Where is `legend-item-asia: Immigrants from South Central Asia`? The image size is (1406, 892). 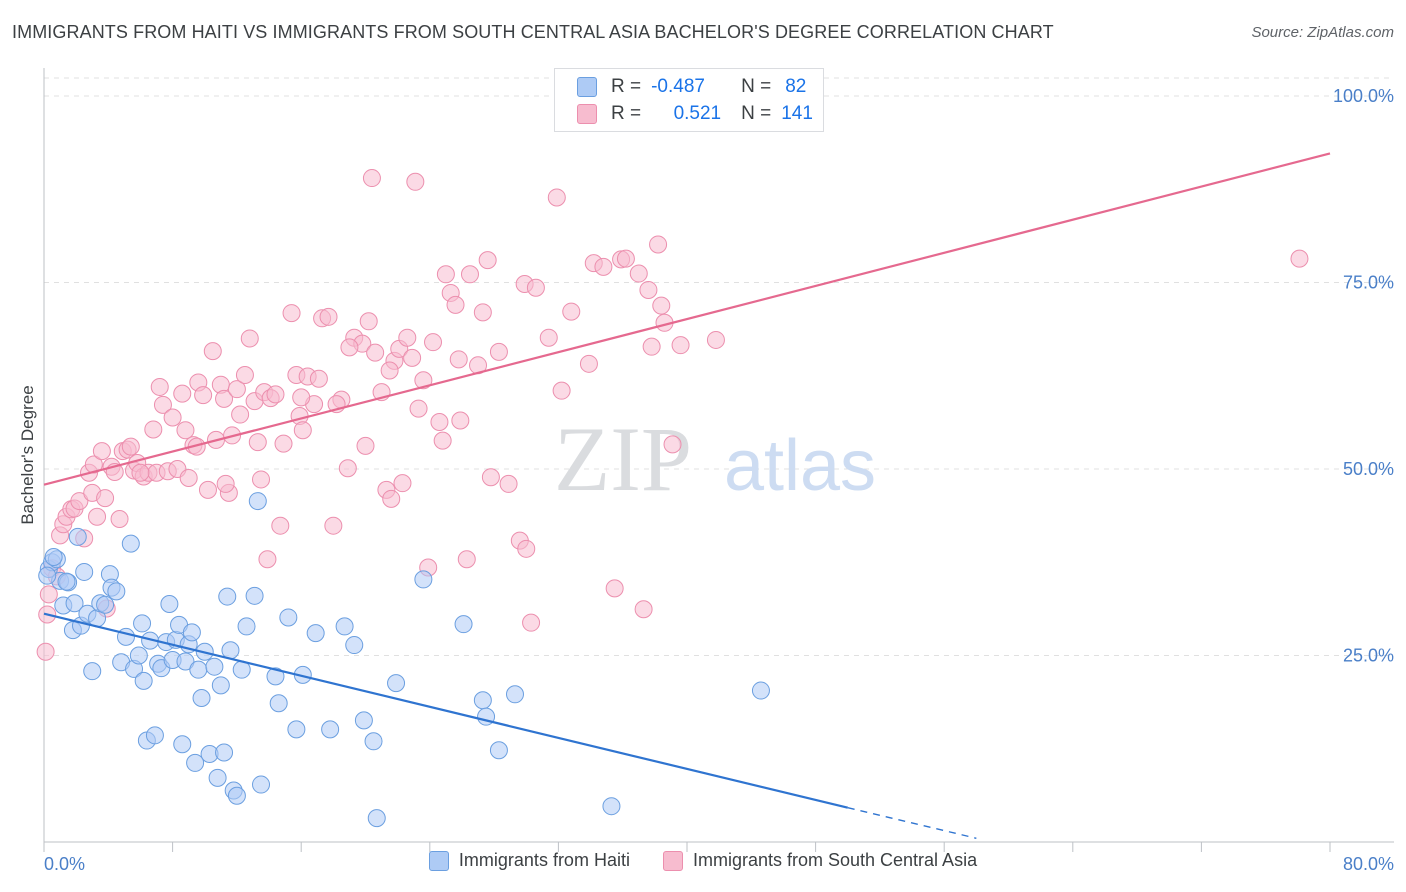
legend-item-asia: Immigrants from South Central Asia is located at coordinates (819, 860).